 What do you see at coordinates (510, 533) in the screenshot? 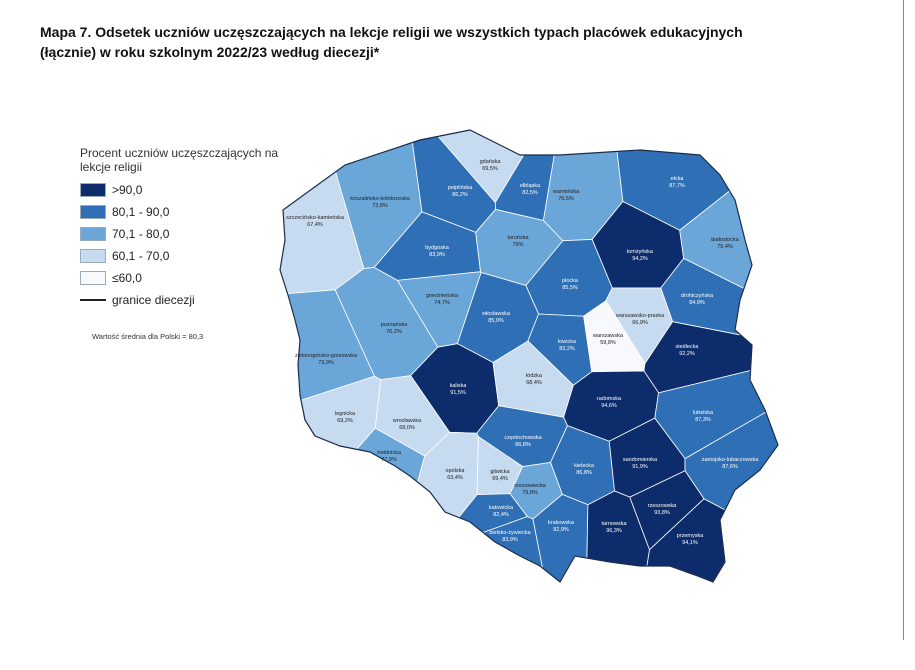
I see `diocese-name: bielsko-żywiecka` at bounding box center [510, 533].